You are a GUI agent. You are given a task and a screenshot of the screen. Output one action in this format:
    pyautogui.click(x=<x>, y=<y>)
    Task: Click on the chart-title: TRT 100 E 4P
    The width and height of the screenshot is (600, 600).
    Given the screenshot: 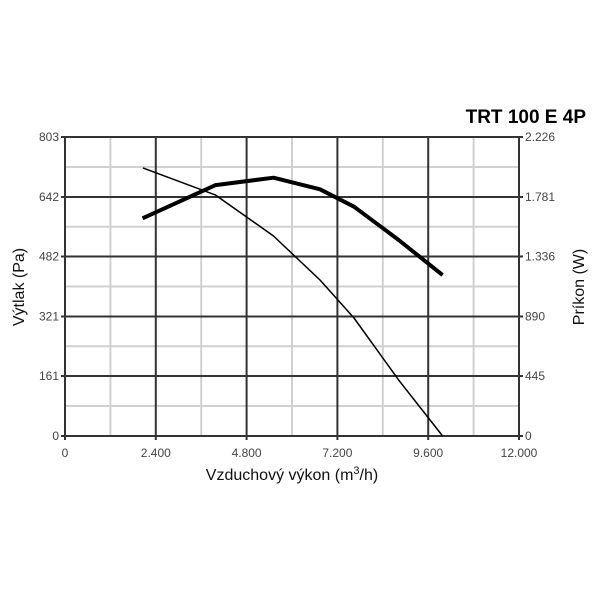 What is the action you would take?
    pyautogui.click(x=526, y=117)
    